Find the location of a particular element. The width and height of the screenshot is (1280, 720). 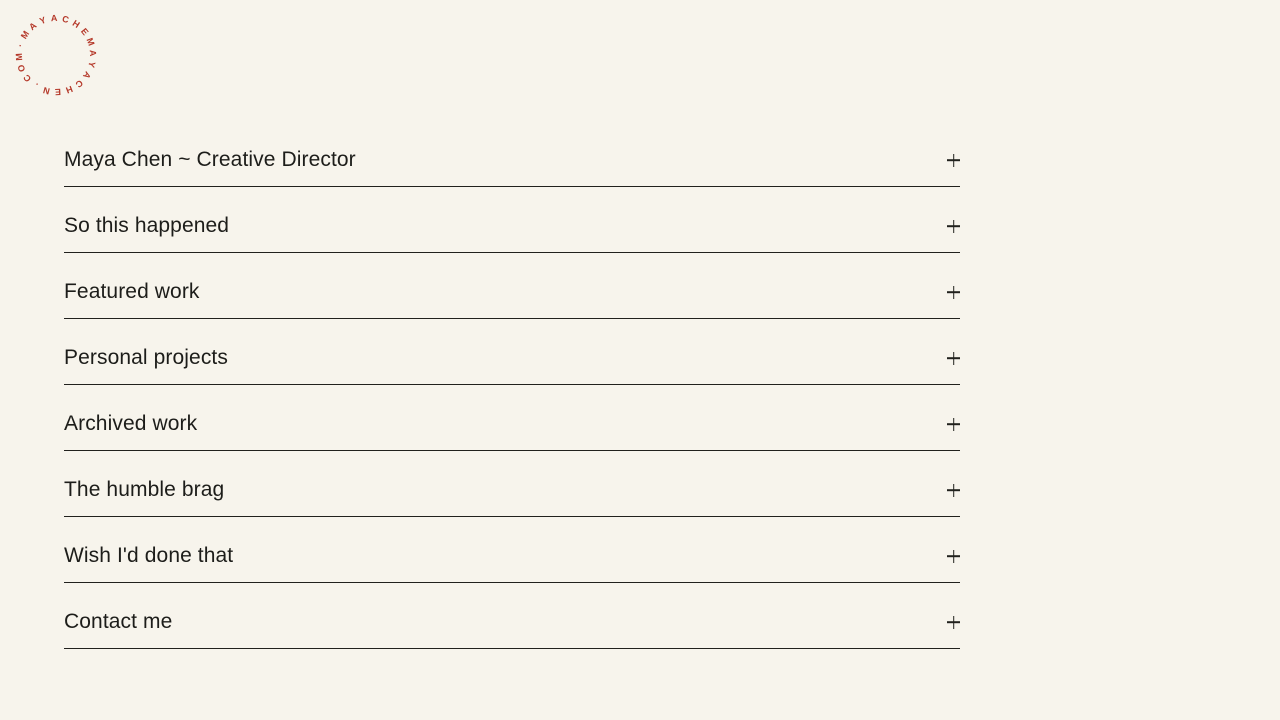

accordion-row-contact-me: Contact me is located at coordinates (512, 616).